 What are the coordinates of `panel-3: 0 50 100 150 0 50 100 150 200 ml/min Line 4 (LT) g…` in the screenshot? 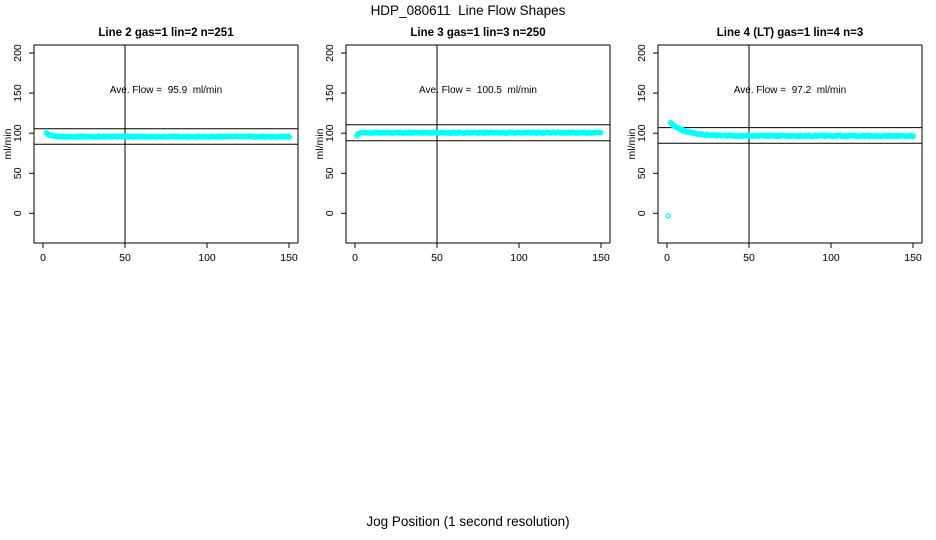 It's located at (774, 145).